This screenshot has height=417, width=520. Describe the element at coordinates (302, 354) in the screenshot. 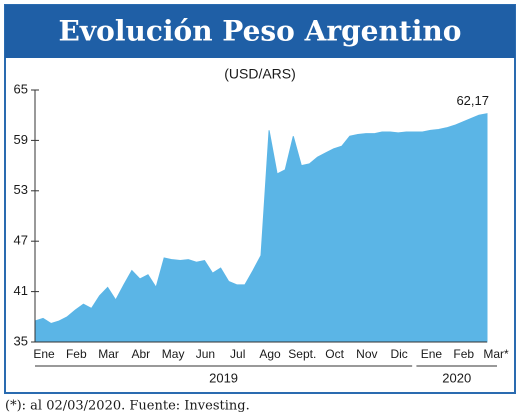

I see `x-tick-label: Sept.` at that location.